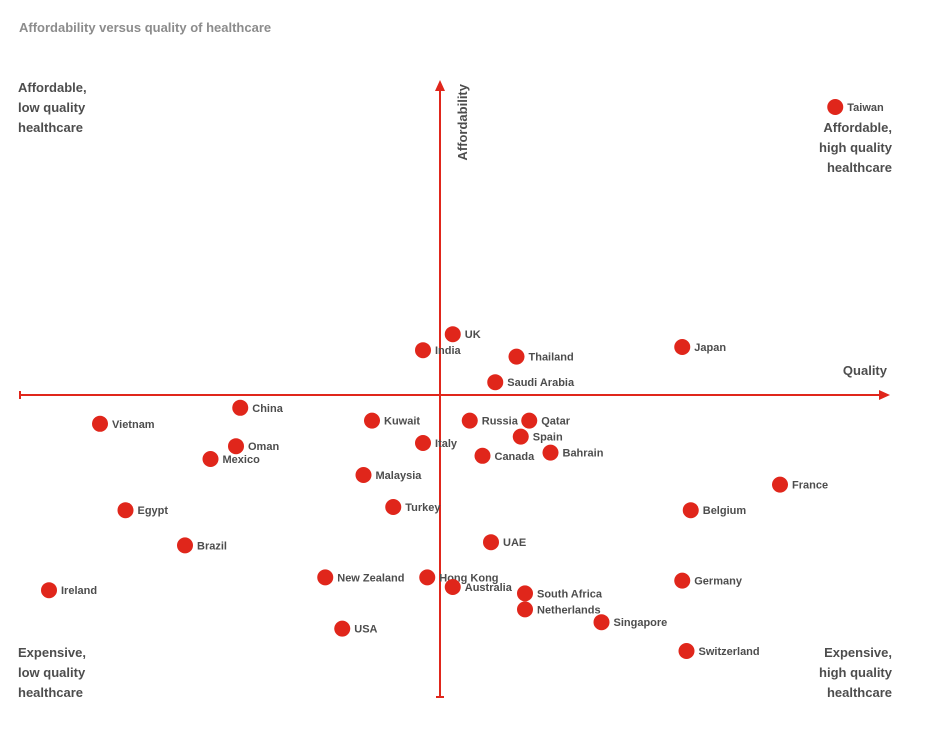 This screenshot has height=735, width=940. Describe the element at coordinates (448, 351) in the screenshot. I see `data-point-label: India` at that location.